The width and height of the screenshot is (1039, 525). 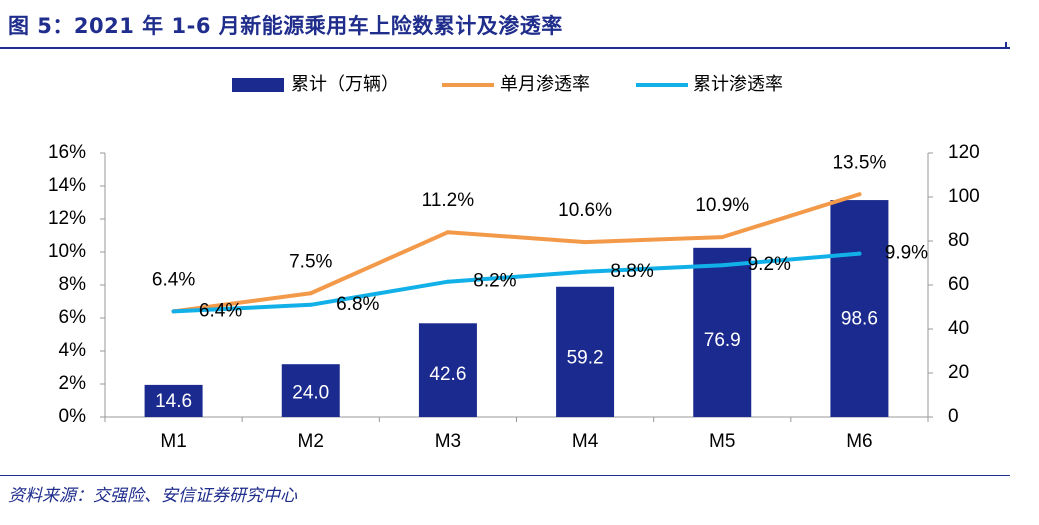 I want to click on left-y-tick-label: 2%, so click(x=73, y=383).